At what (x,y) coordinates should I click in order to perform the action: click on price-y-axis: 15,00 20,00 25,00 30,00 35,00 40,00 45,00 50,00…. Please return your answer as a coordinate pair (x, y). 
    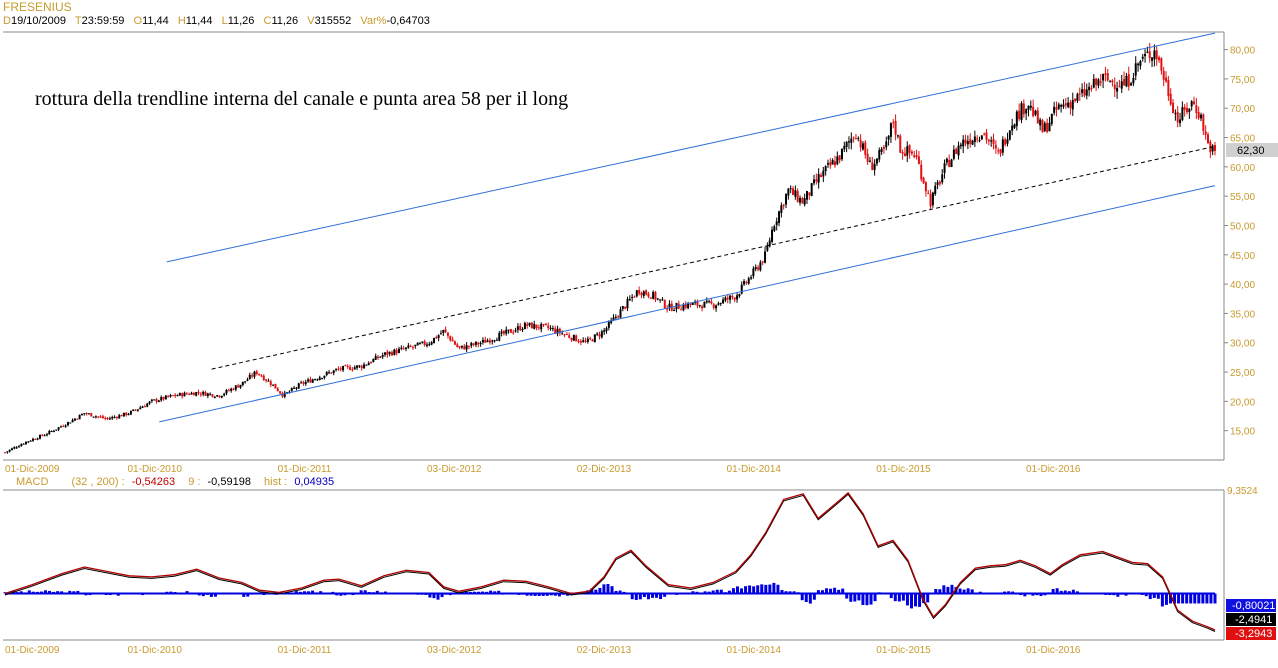
    Looking at the image, I should click on (1239, 242).